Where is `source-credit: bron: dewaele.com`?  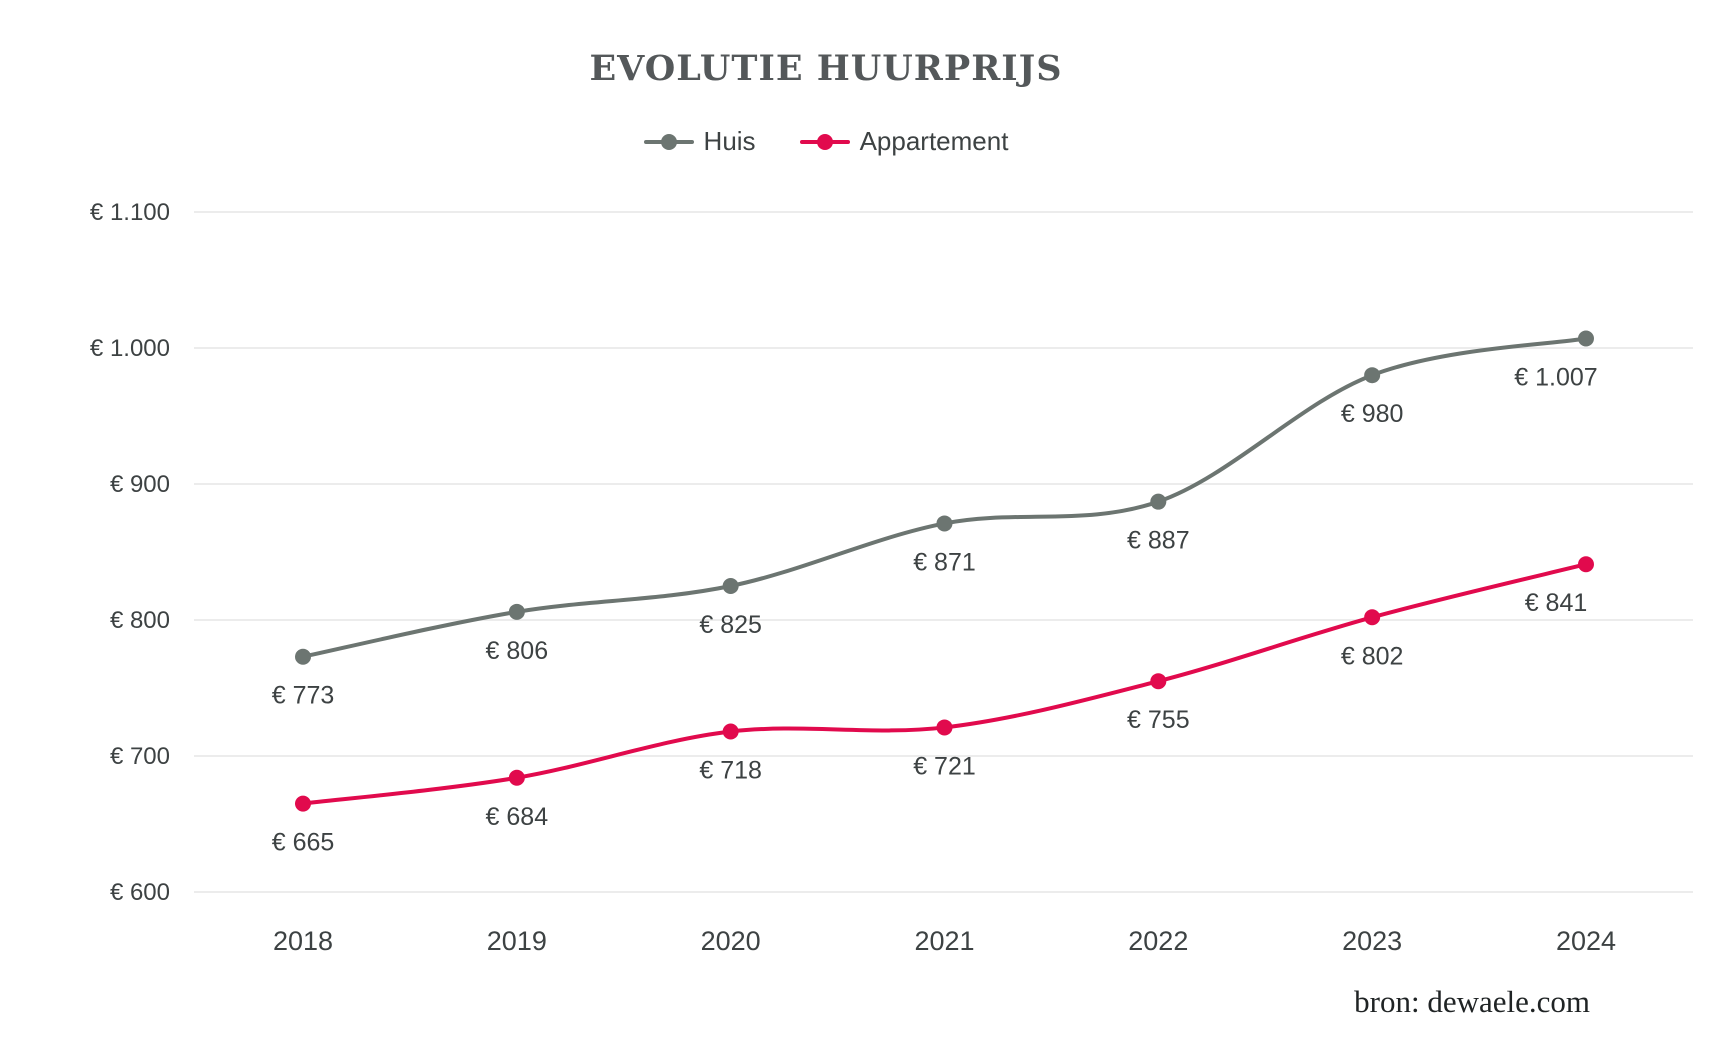 source-credit: bron: dewaele.com is located at coordinates (1472, 1001).